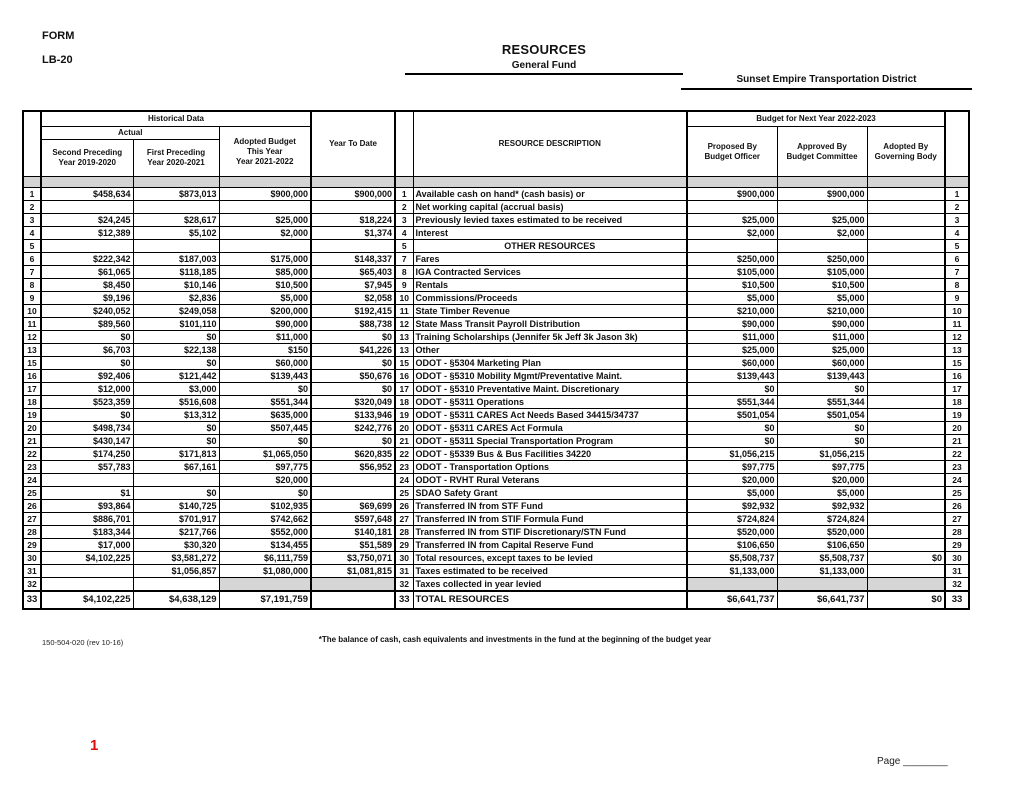  Describe the element at coordinates (353, 454) in the screenshot. I see `cell-row22-ytd: $620,835` at that location.